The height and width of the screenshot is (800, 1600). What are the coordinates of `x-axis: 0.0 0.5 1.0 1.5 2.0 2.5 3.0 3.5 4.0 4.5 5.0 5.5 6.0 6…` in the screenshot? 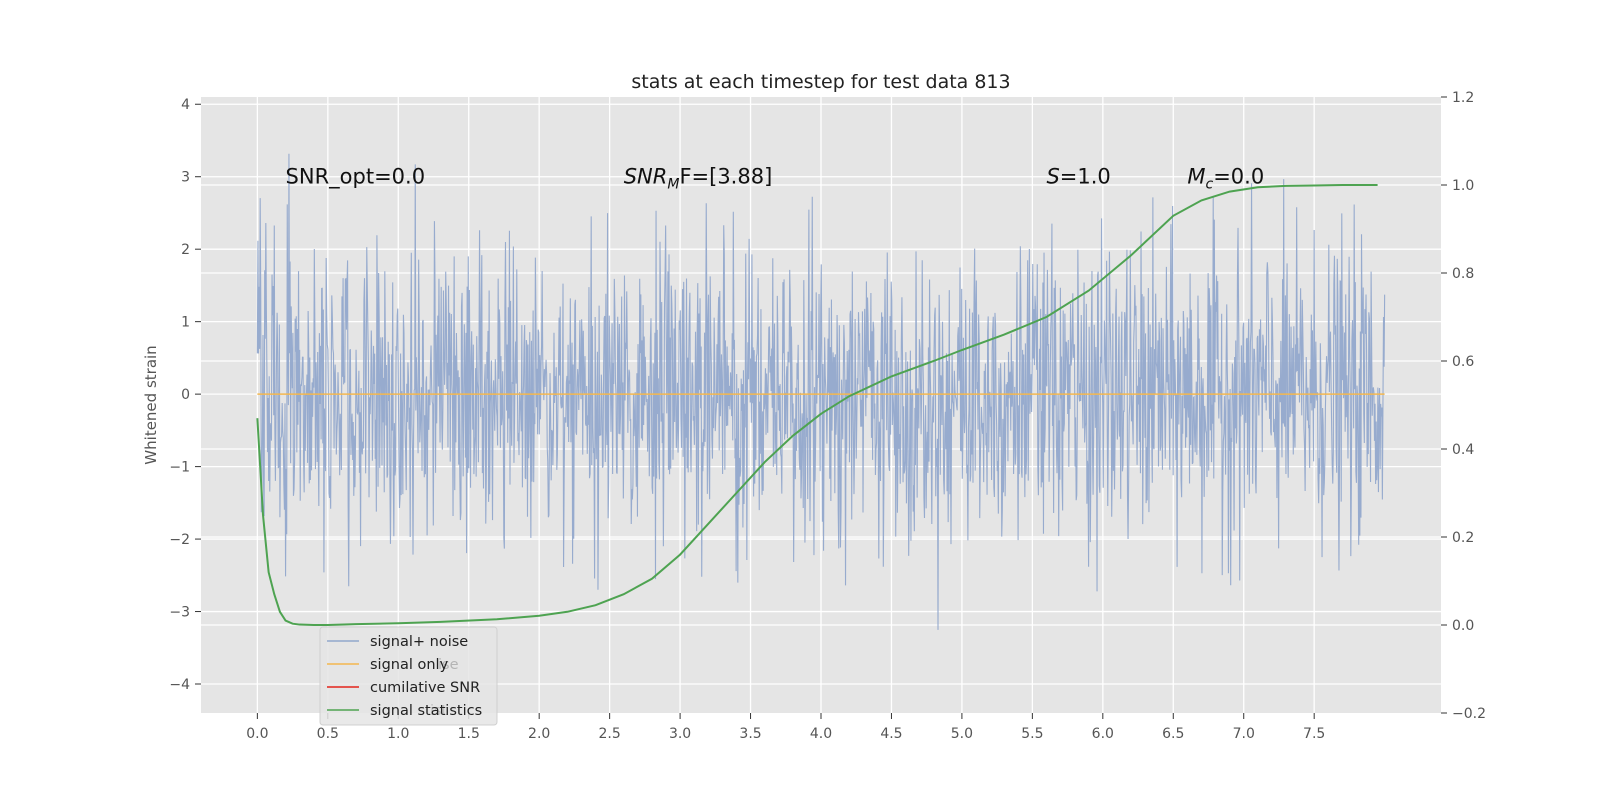 It's located at (785, 727).